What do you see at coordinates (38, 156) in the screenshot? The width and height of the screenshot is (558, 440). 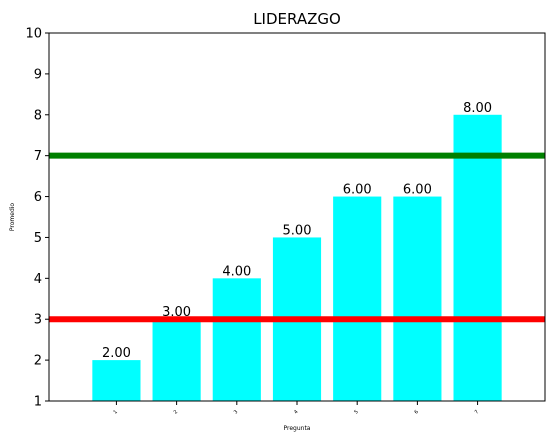 I see `y-tick-label: 7` at bounding box center [38, 156].